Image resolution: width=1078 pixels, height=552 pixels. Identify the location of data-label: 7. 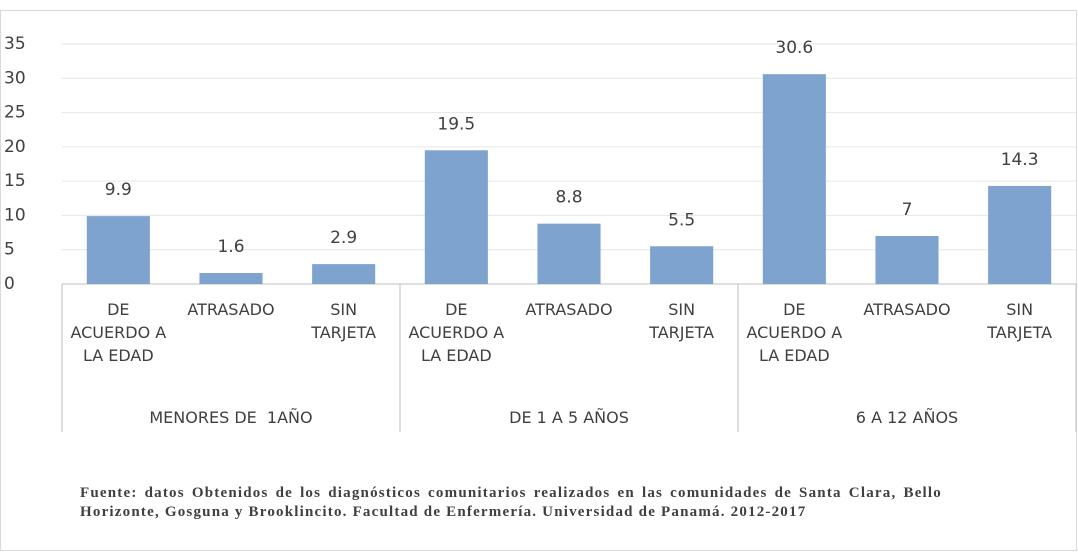
(907, 210).